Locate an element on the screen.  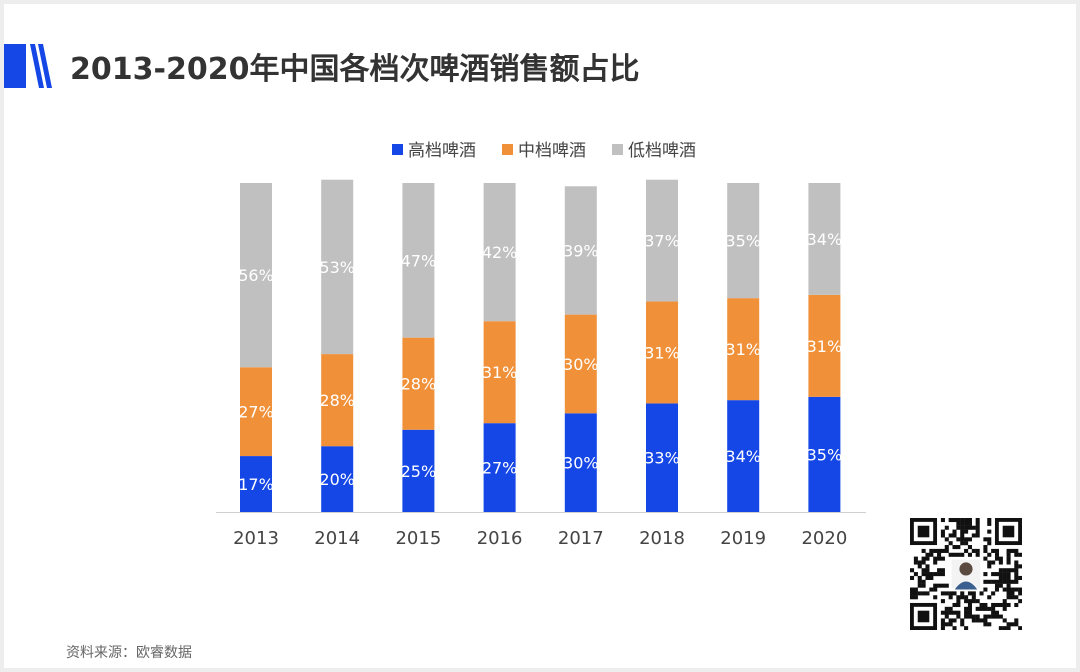
x-tick-label: 2015 is located at coordinates (418, 538).